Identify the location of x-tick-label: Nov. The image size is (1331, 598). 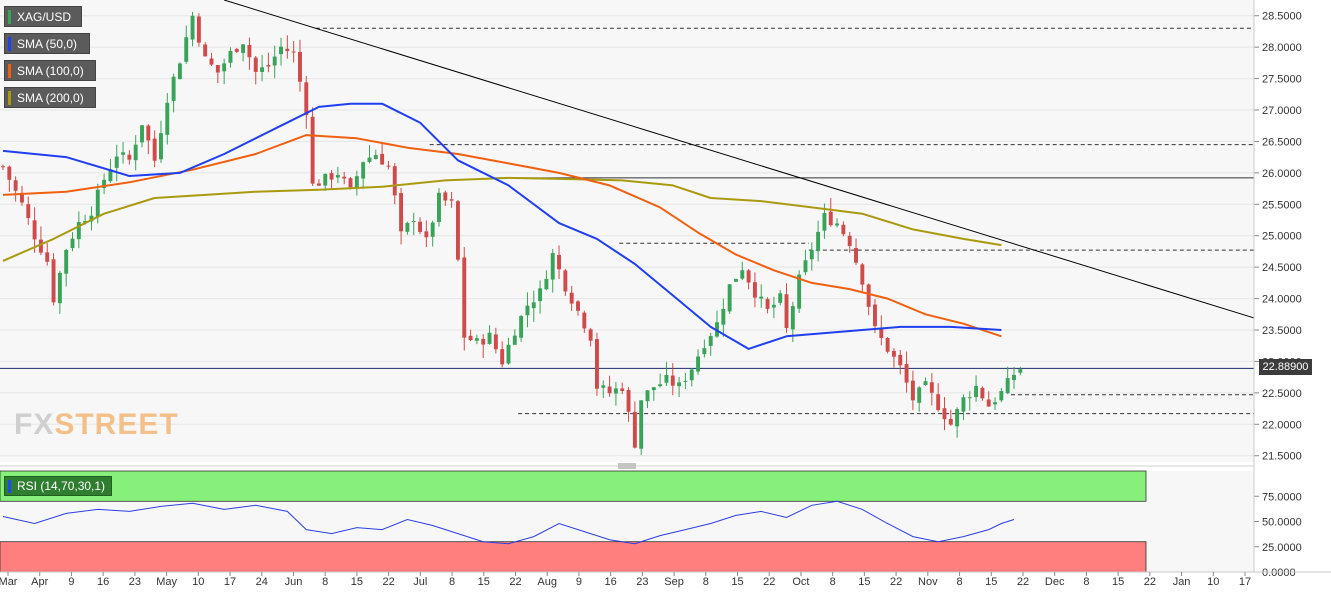
(928, 582).